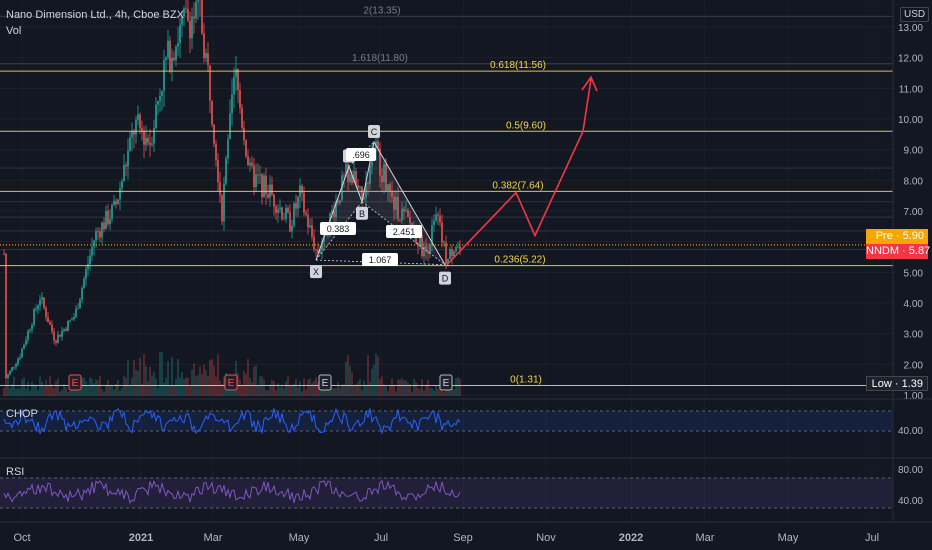 Image resolution: width=932 pixels, height=550 pixels. I want to click on y-tick-label: 12.00, so click(910, 59).